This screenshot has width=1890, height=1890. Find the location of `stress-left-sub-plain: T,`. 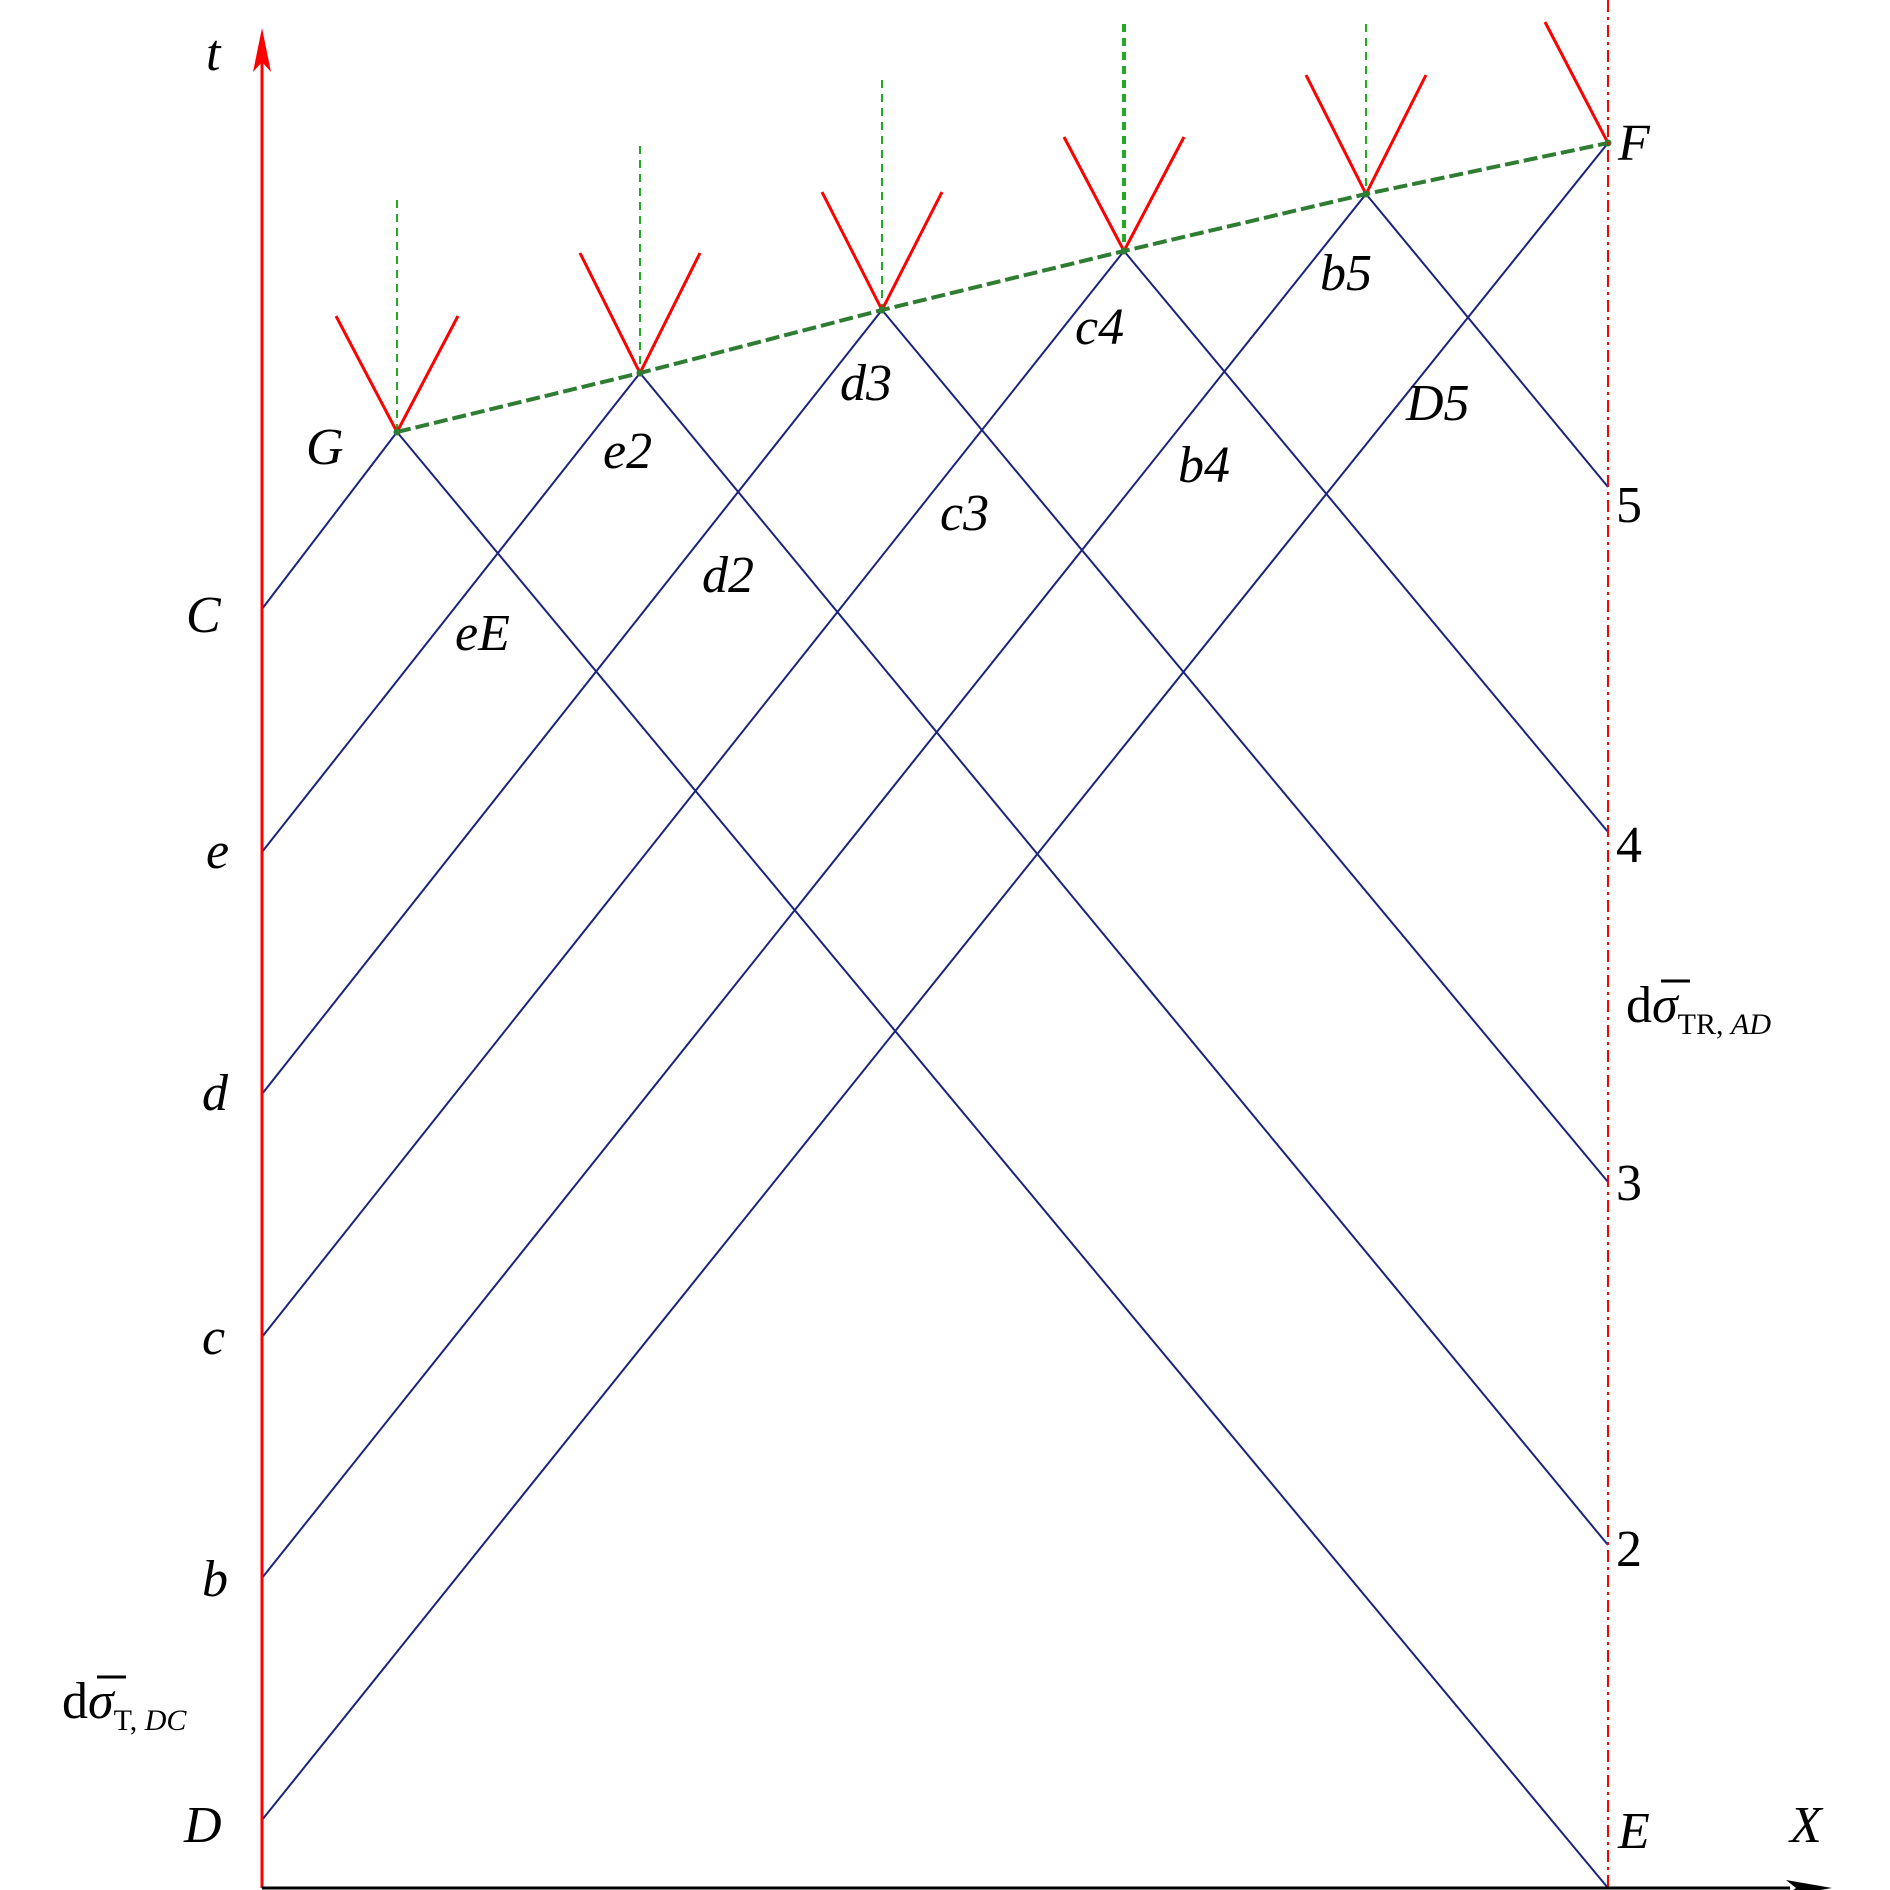

stress-left-sub-plain: T, is located at coordinates (129, 1720).